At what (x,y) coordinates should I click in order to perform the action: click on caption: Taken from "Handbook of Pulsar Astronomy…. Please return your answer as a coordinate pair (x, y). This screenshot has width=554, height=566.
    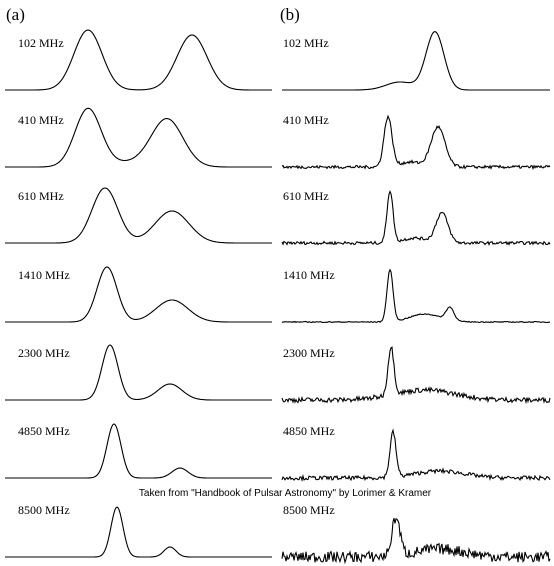
    Looking at the image, I should click on (285, 493).